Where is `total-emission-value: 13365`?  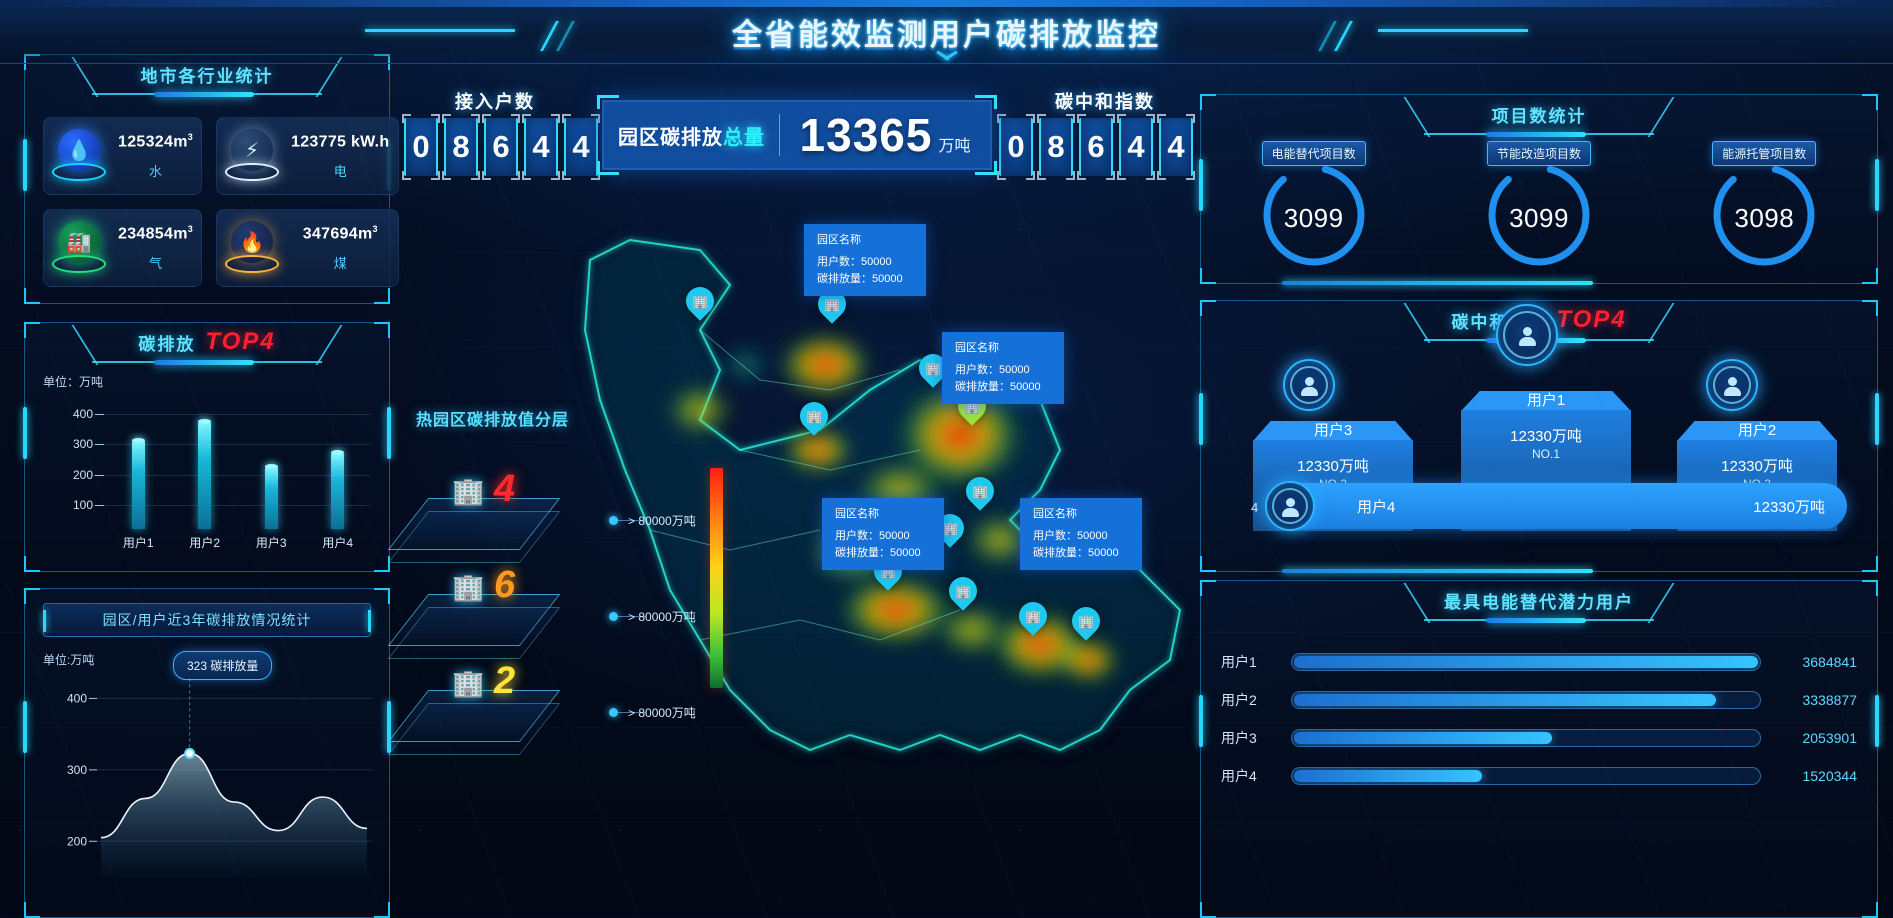 total-emission-value: 13365 is located at coordinates (866, 135).